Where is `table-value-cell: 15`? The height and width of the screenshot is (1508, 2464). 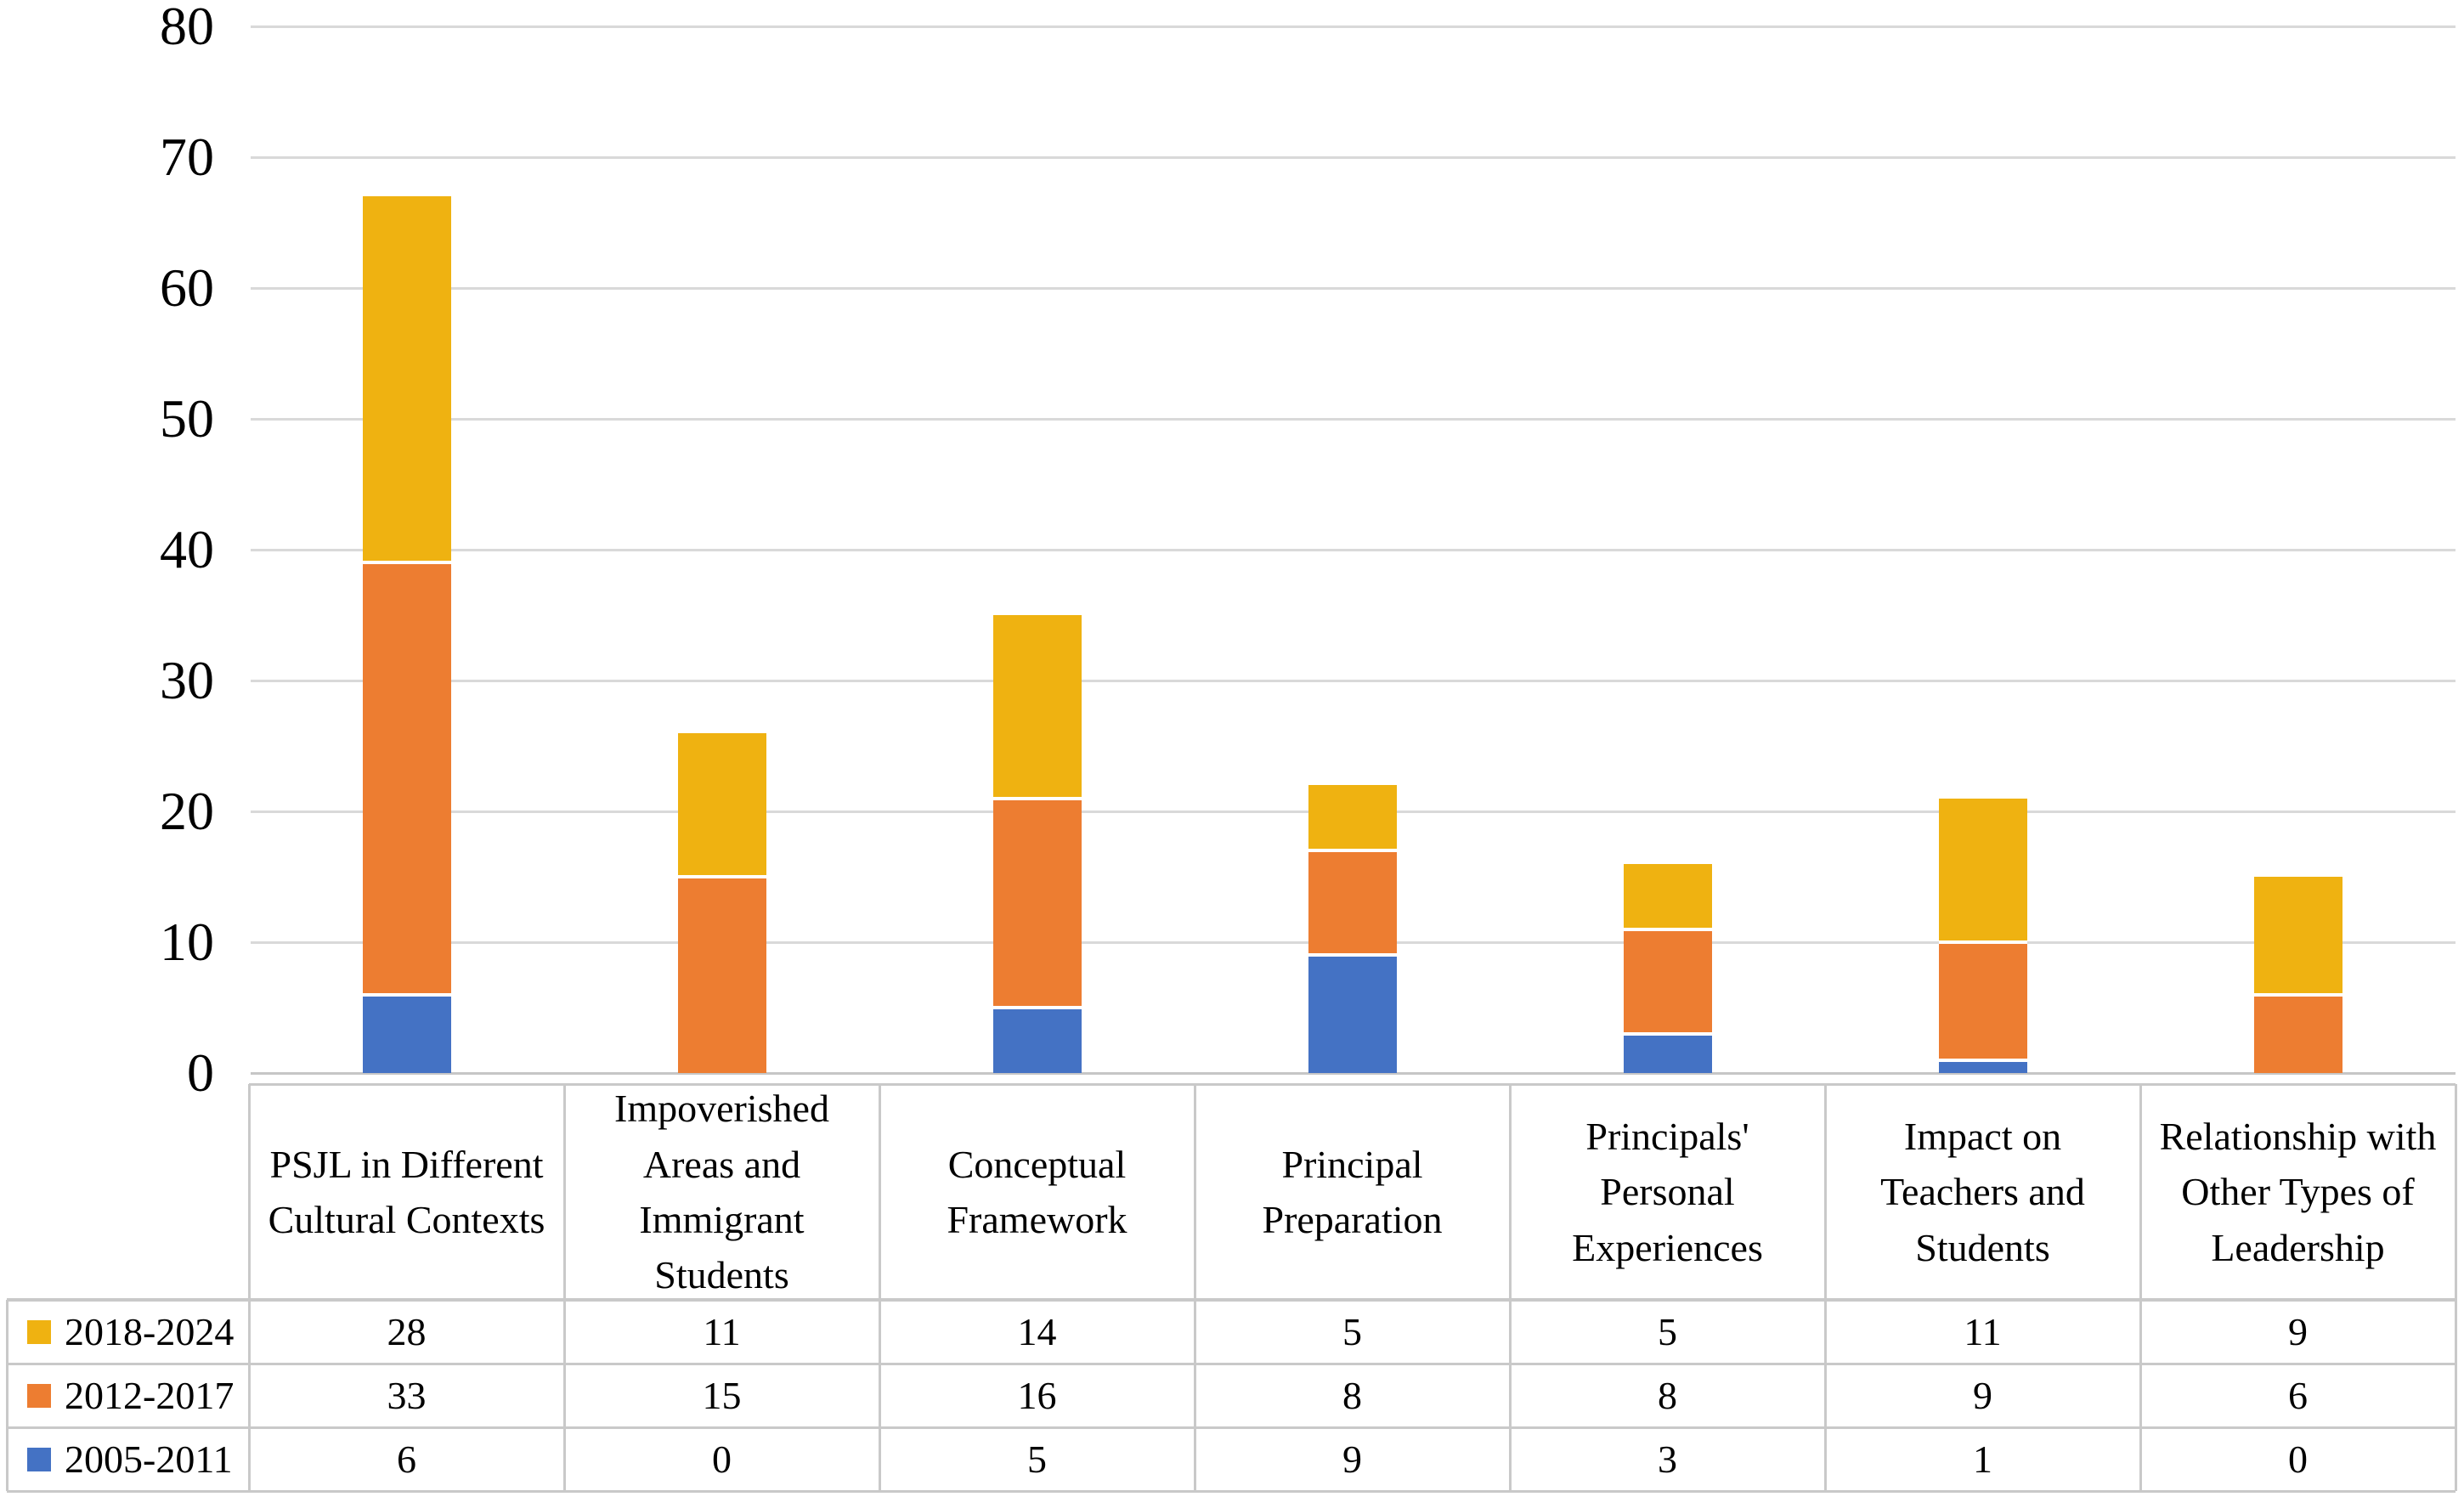 table-value-cell: 15 is located at coordinates (722, 1396).